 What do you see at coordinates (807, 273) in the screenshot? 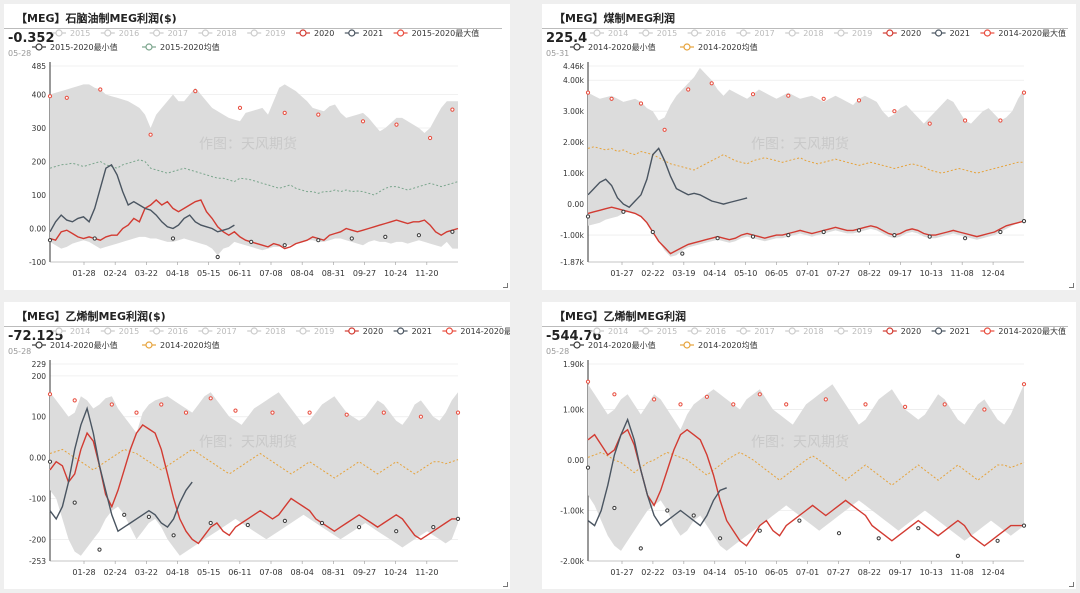
I see `x-tick-label: 07-01` at bounding box center [807, 273].